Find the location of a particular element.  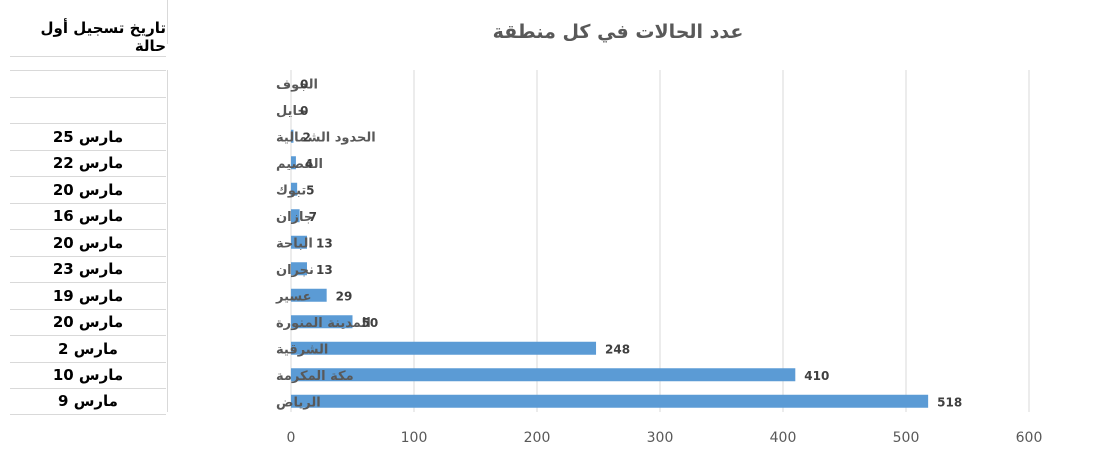

data-label: 518 is located at coordinates (949, 402).